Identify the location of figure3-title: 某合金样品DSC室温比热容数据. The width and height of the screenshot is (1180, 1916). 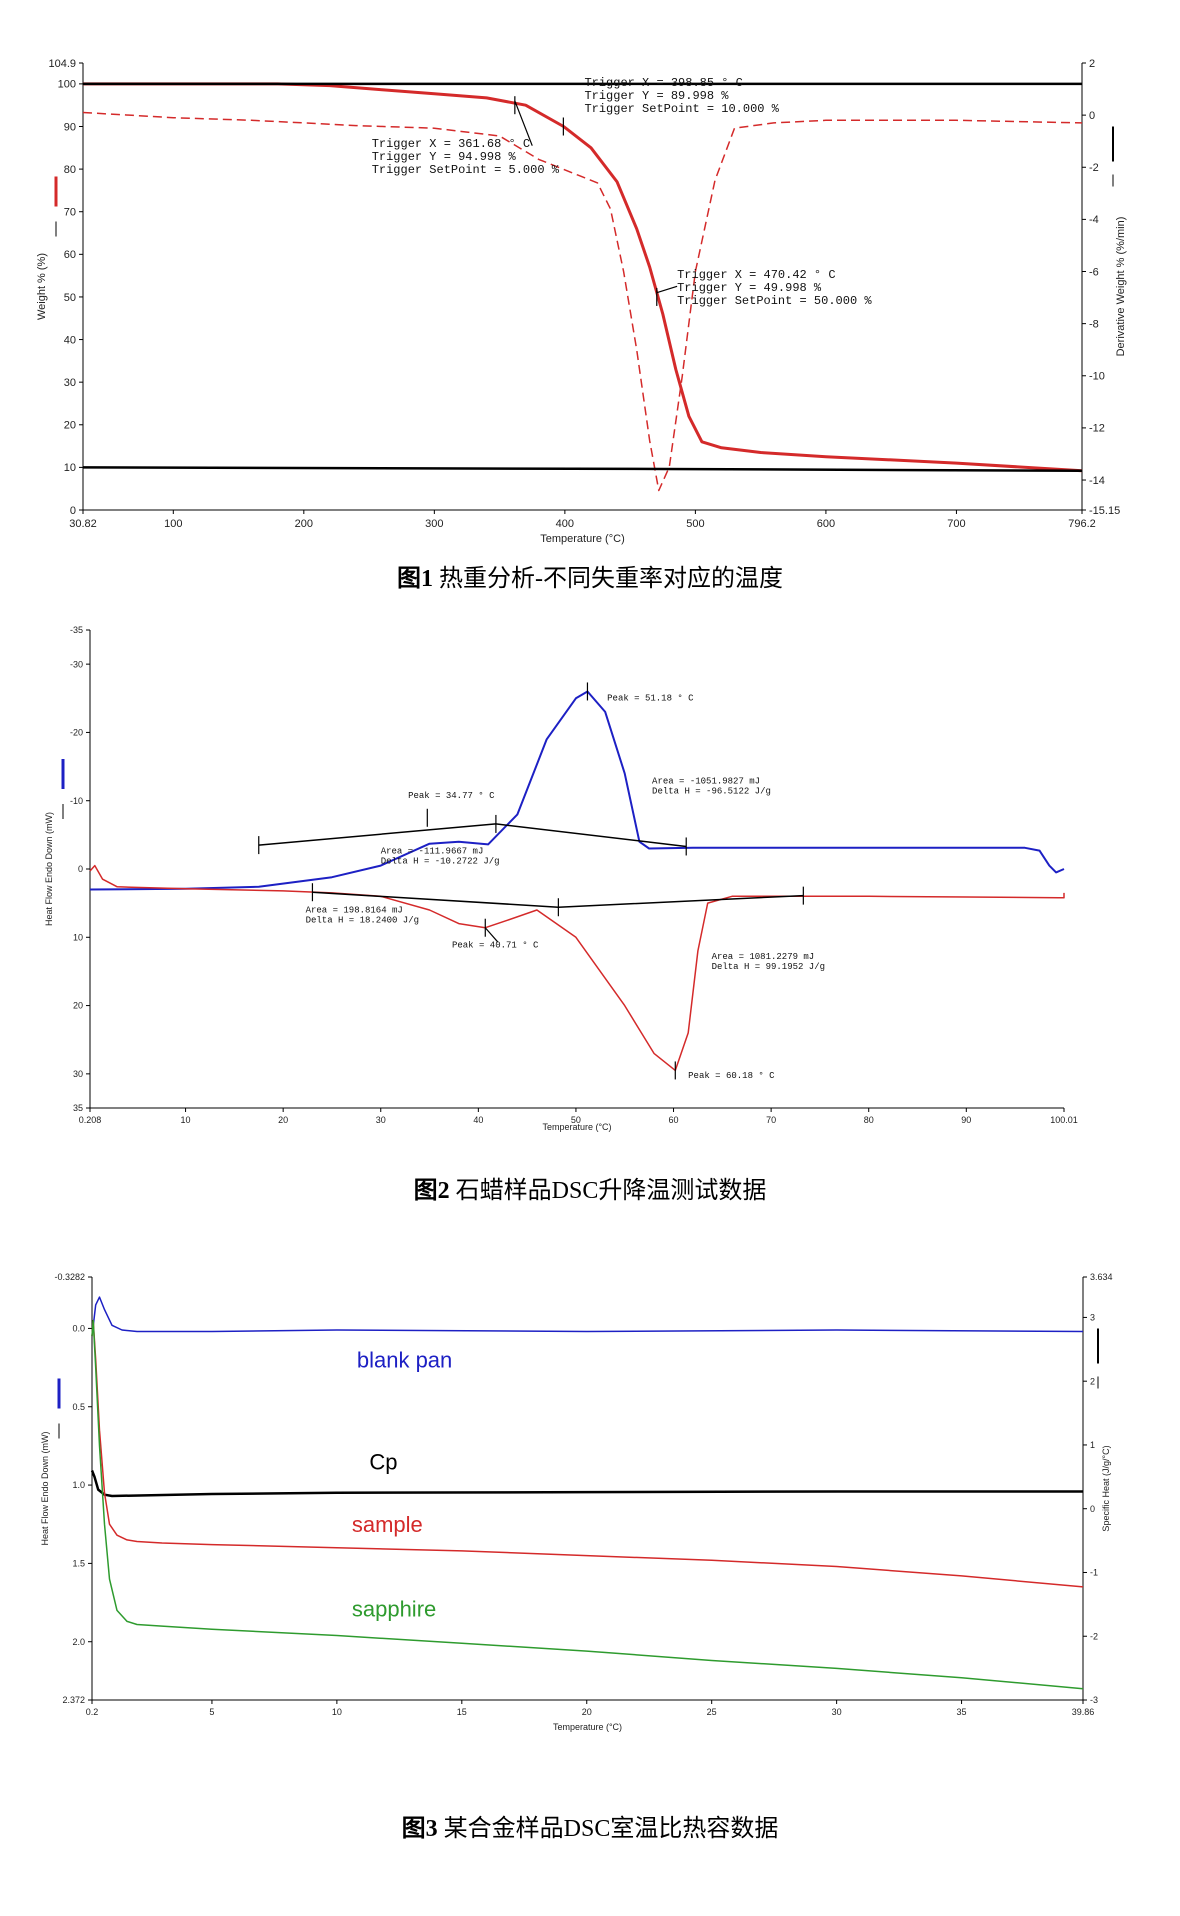
(611, 1829).